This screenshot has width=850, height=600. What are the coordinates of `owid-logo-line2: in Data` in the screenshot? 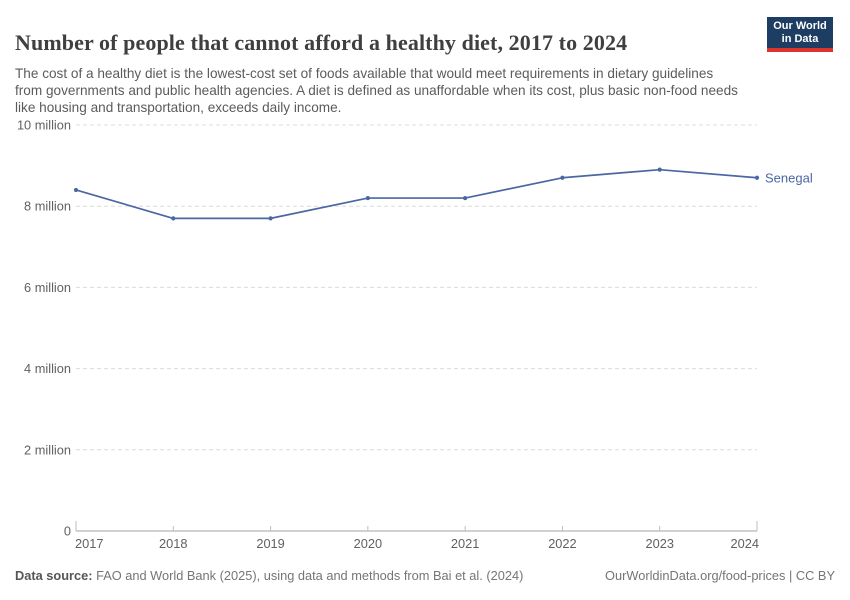 It's located at (800, 38).